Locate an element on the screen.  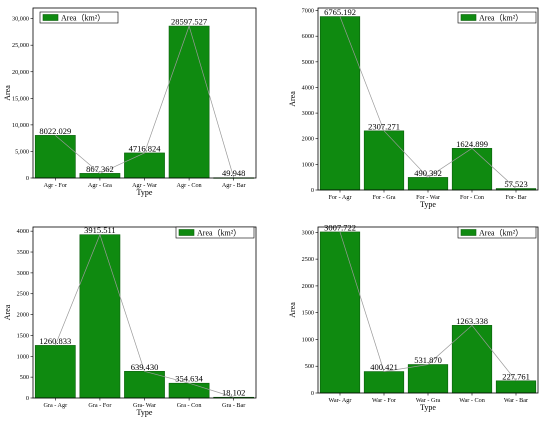
data-label-3: 531.870 is located at coordinates (428, 360).